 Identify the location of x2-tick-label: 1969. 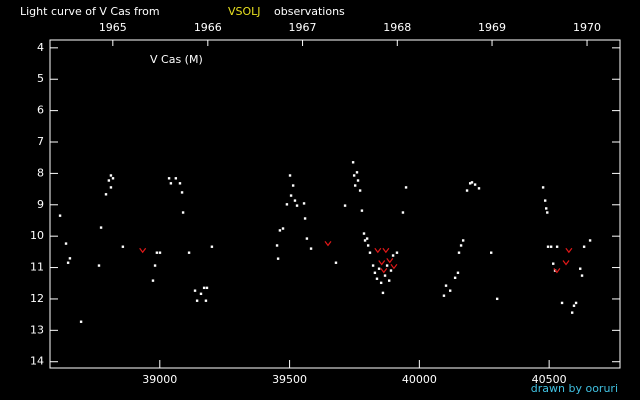
(492, 27).